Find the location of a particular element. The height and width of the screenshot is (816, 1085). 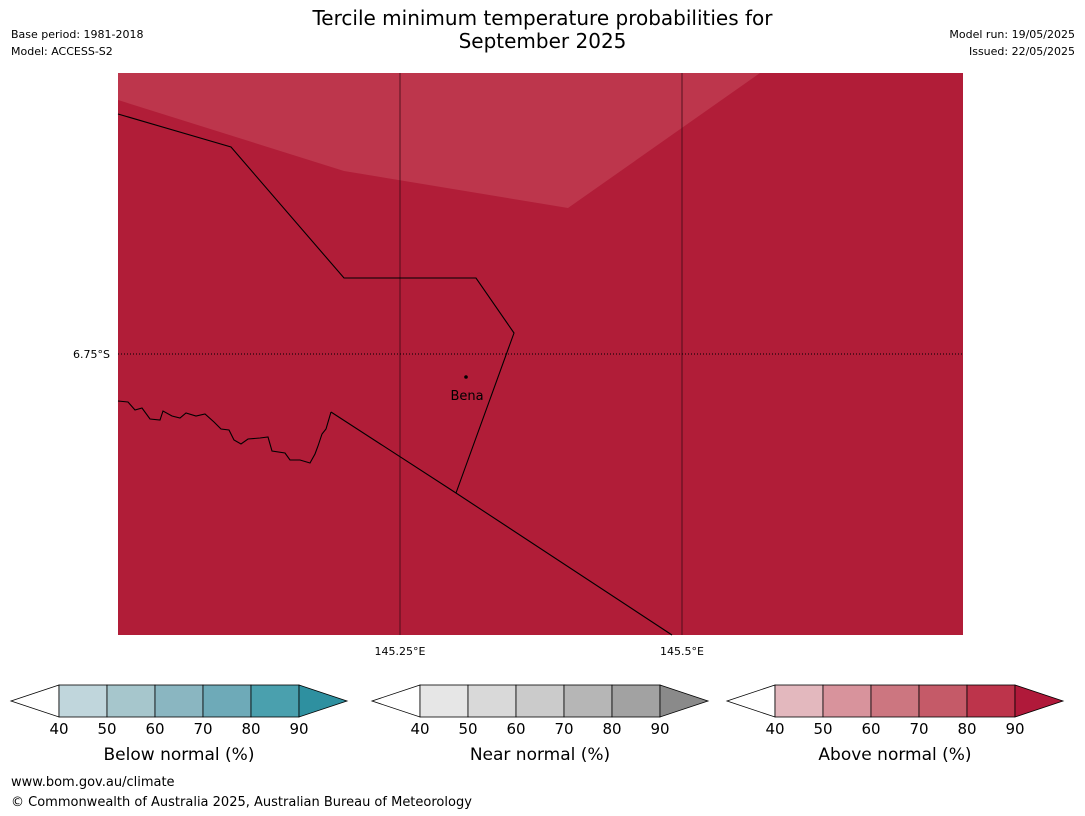

colorbar-near-tick: 60 is located at coordinates (516, 729).